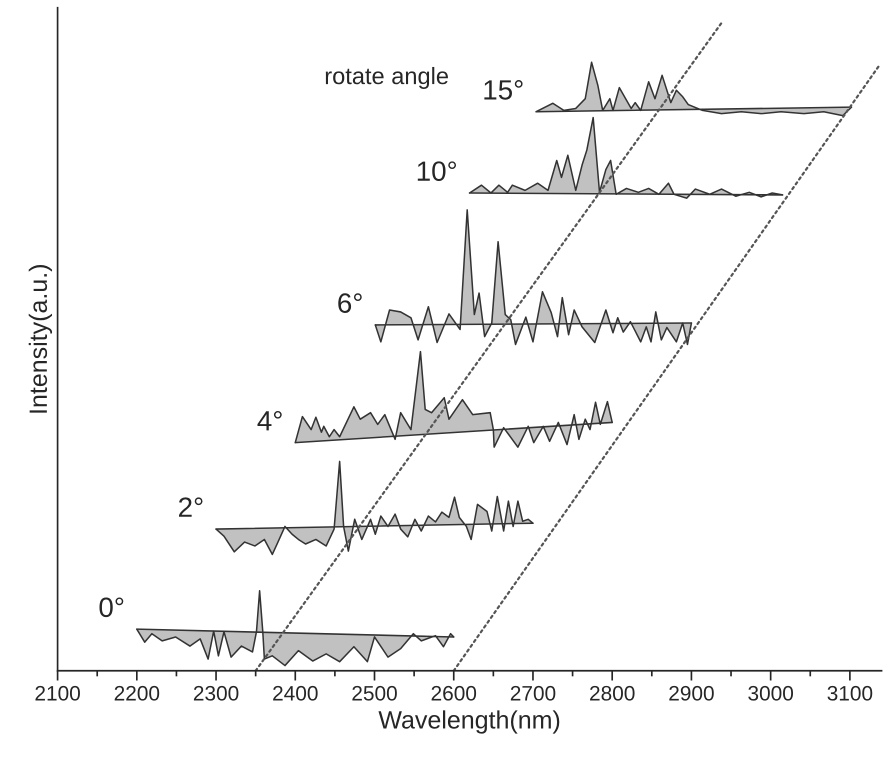 This screenshot has height=771, width=886. Describe the element at coordinates (57, 693) in the screenshot. I see `x-tick-label: 2100` at that location.